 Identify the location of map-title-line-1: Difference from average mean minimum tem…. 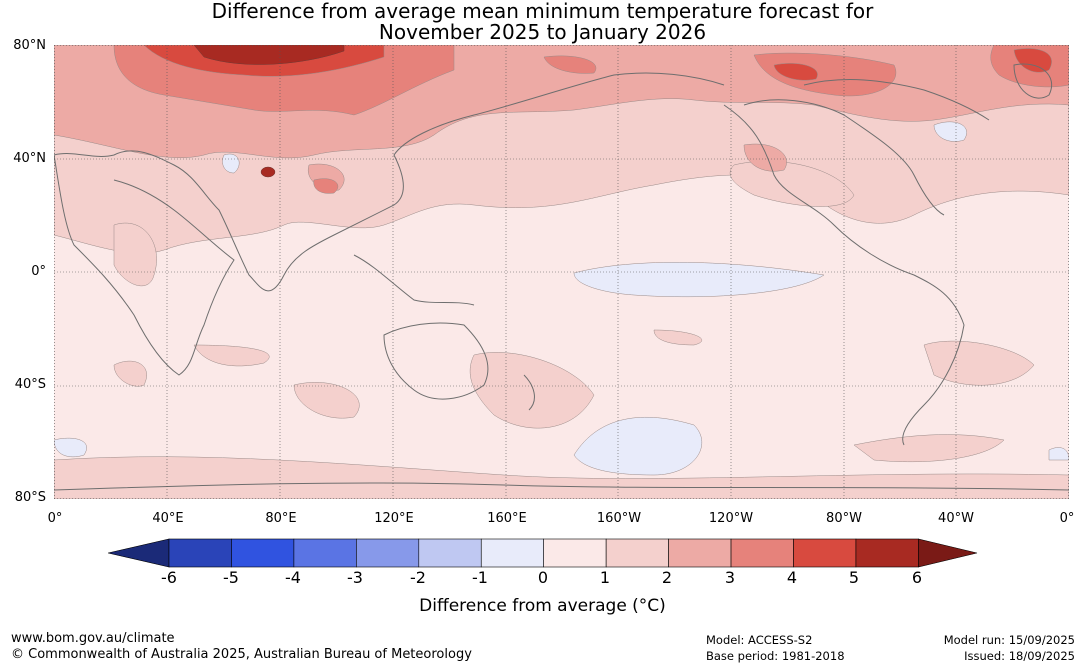
(542, 11).